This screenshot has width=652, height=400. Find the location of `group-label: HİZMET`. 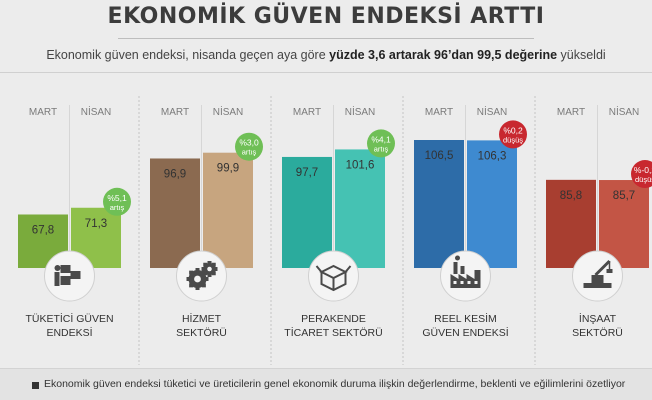

group-label: HİZMET is located at coordinates (202, 318).